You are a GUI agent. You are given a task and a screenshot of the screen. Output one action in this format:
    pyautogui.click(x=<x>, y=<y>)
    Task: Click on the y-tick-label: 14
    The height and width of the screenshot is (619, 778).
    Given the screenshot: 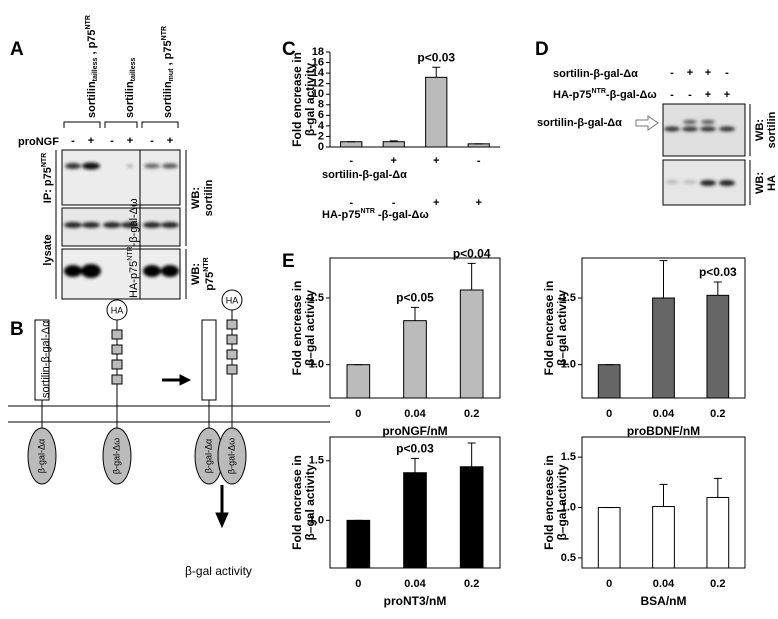 What is the action you would take?
    pyautogui.click(x=318, y=73)
    